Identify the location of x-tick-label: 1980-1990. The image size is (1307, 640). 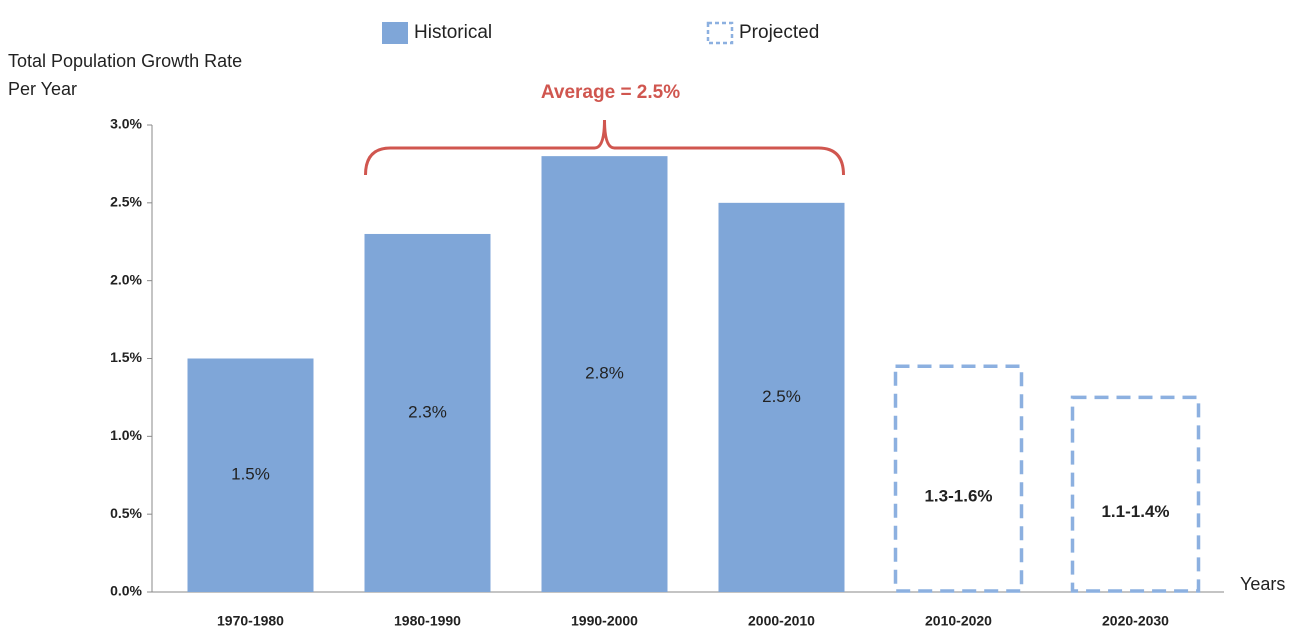
(427, 621).